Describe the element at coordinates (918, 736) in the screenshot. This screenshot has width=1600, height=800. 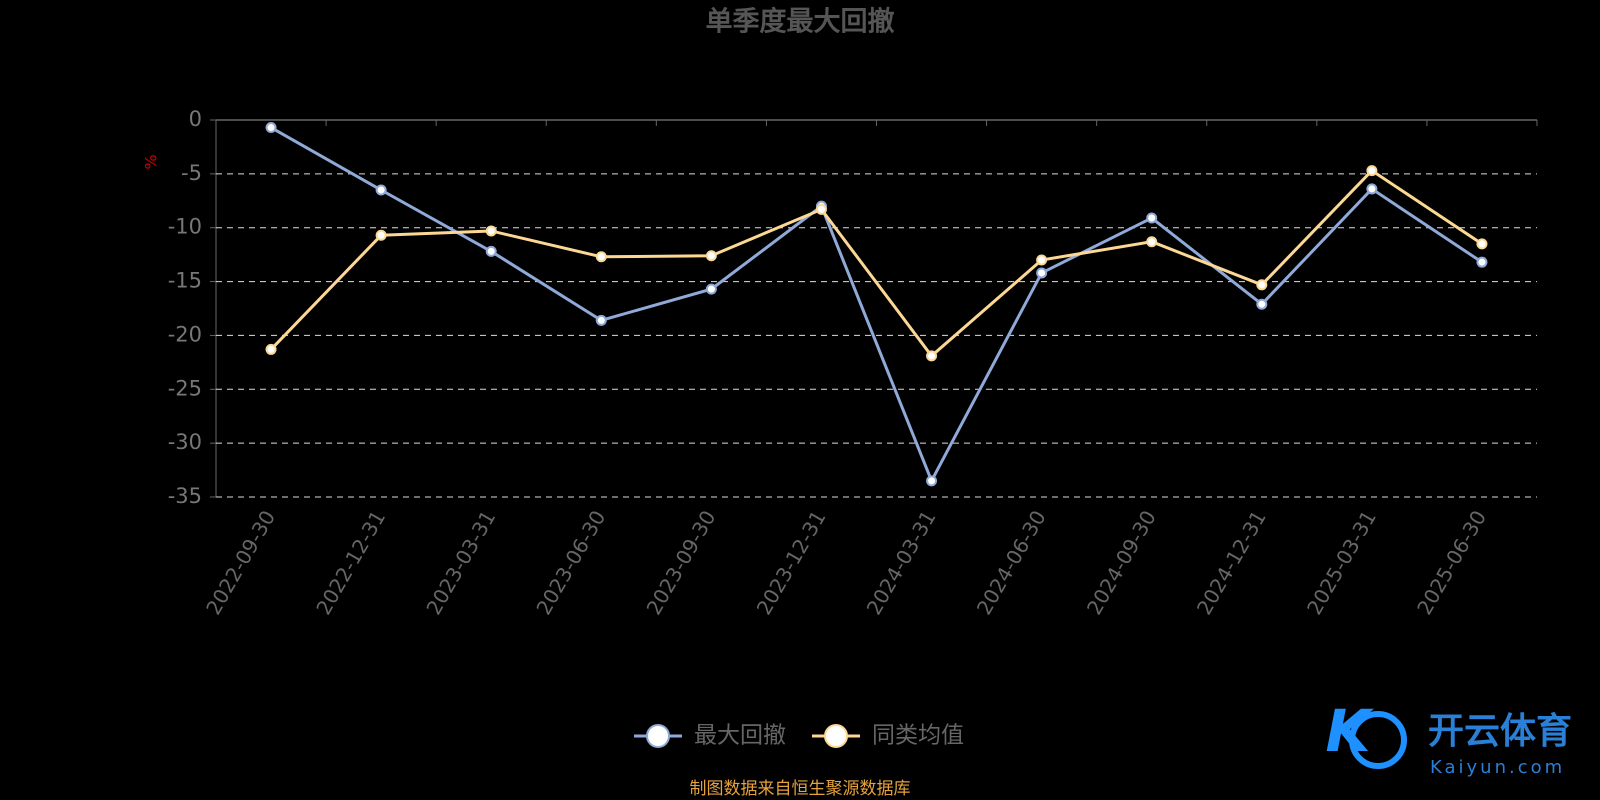
I see `legend-label: 同类均值` at that location.